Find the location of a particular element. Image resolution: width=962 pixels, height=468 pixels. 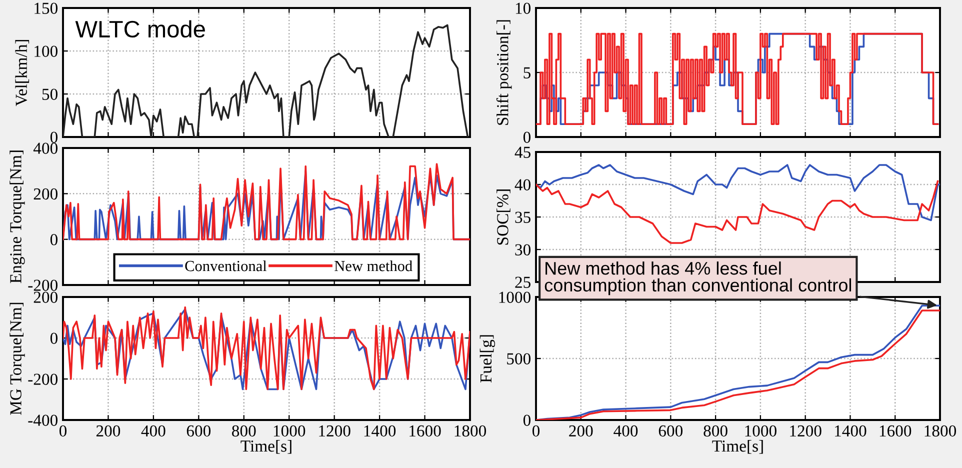

y-tick-label: 25 is located at coordinates (522, 282).